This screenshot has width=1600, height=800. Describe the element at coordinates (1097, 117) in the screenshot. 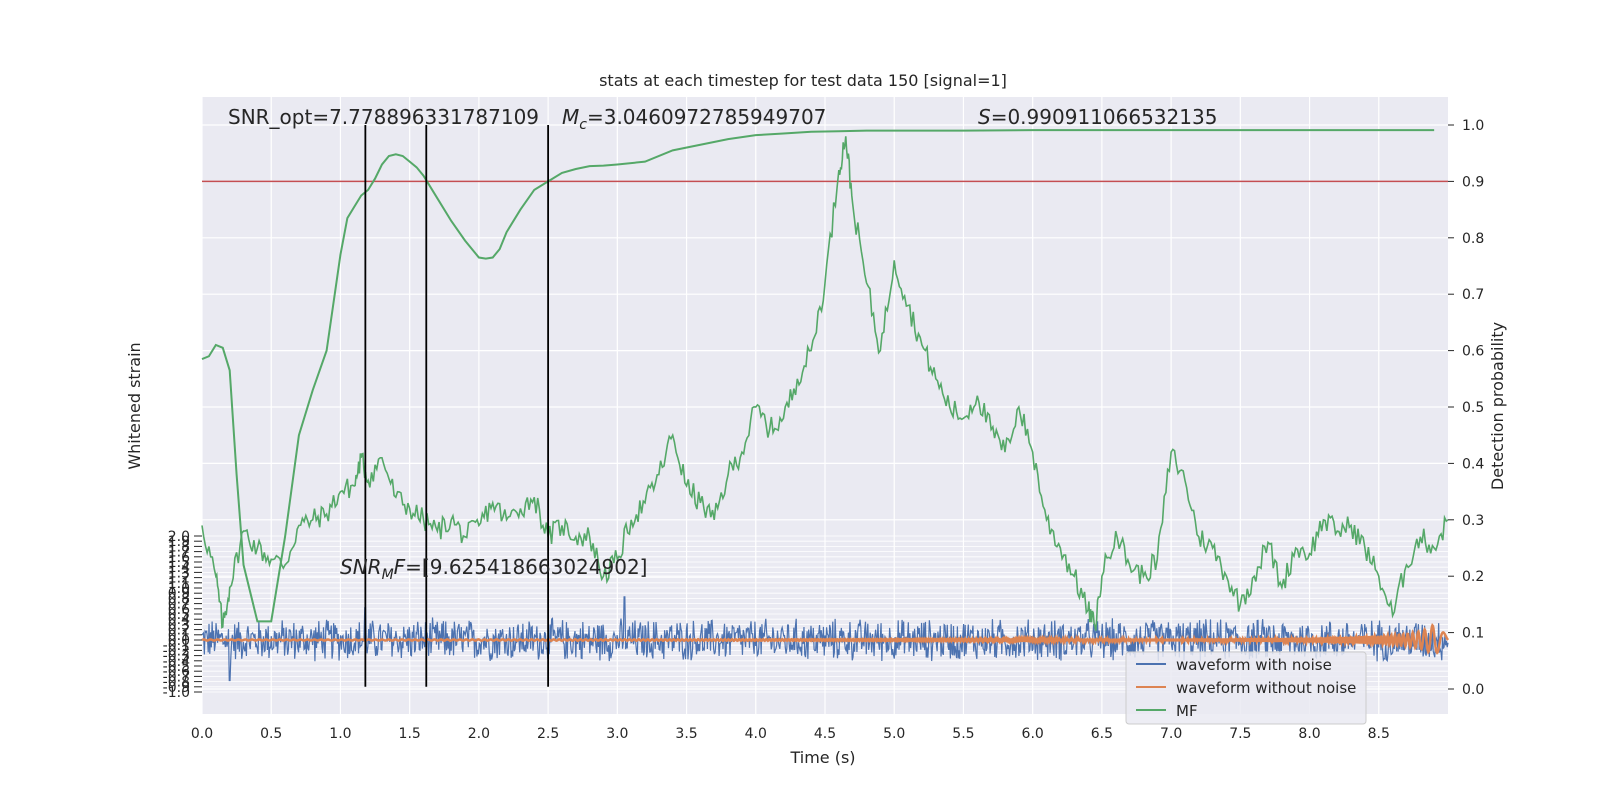

I see `annotation-s: S=0.990911066532135` at that location.